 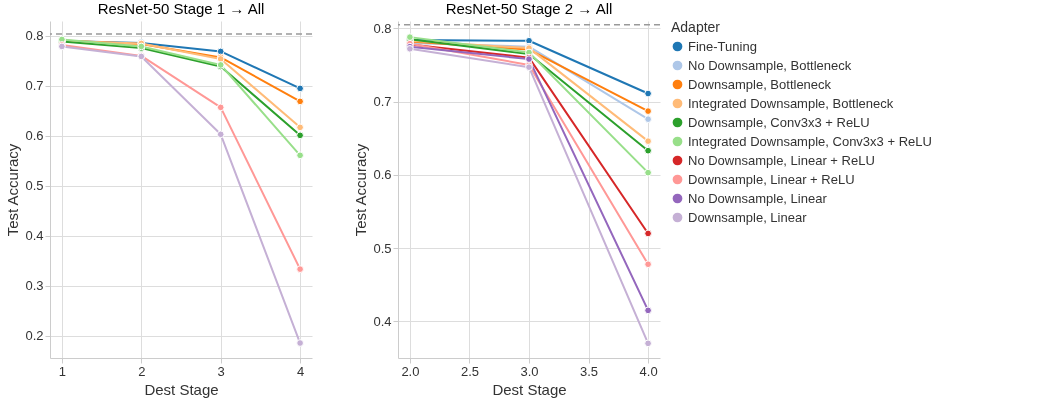 I want to click on x-tick-label: 3, so click(x=221, y=371).